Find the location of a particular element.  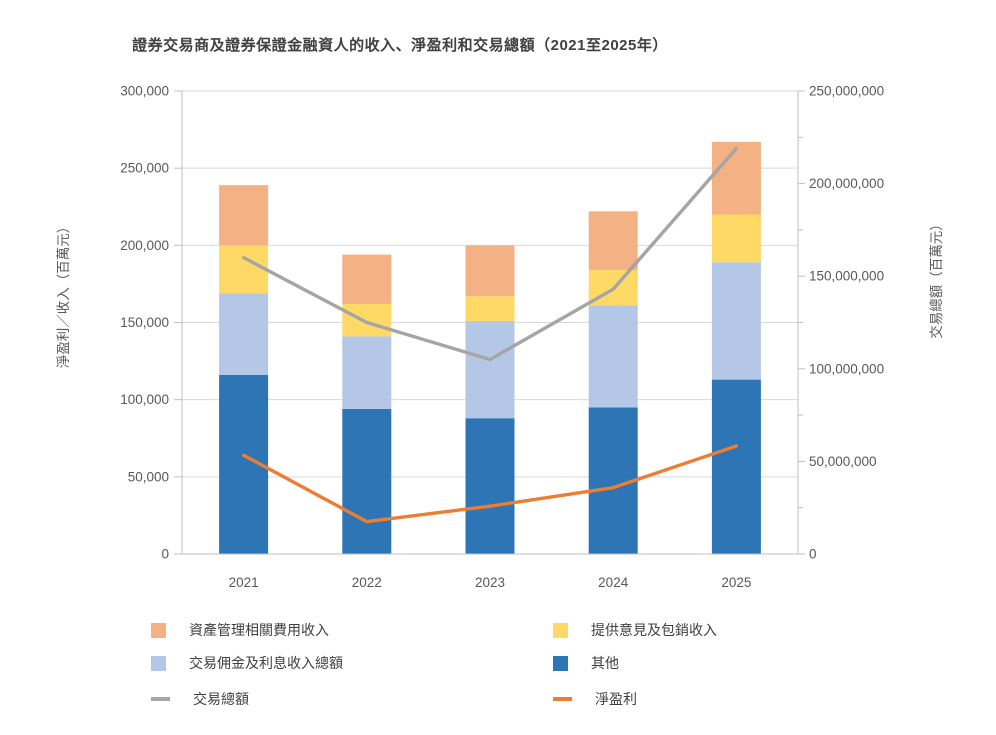

x-axis-label: 2021 is located at coordinates (244, 582).